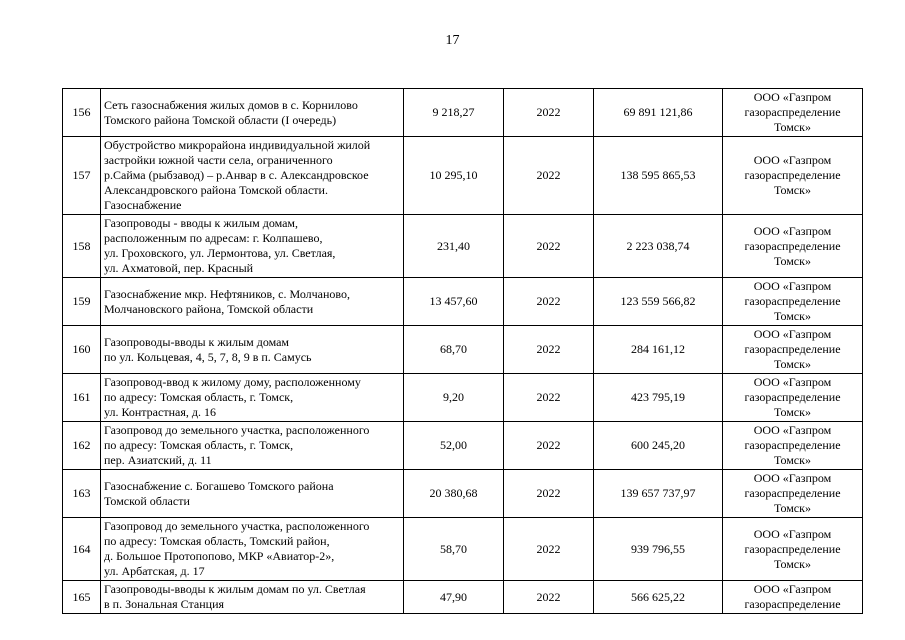 Image resolution: width=905 pixels, height=640 pixels. What do you see at coordinates (658, 597) in the screenshot?
I see `cost-cell: 566 625,22` at bounding box center [658, 597].